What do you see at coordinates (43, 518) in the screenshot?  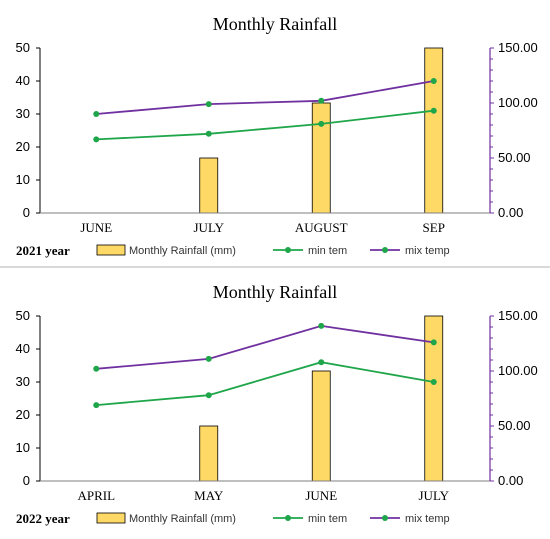 I see `year-label: 2022 year` at bounding box center [43, 518].